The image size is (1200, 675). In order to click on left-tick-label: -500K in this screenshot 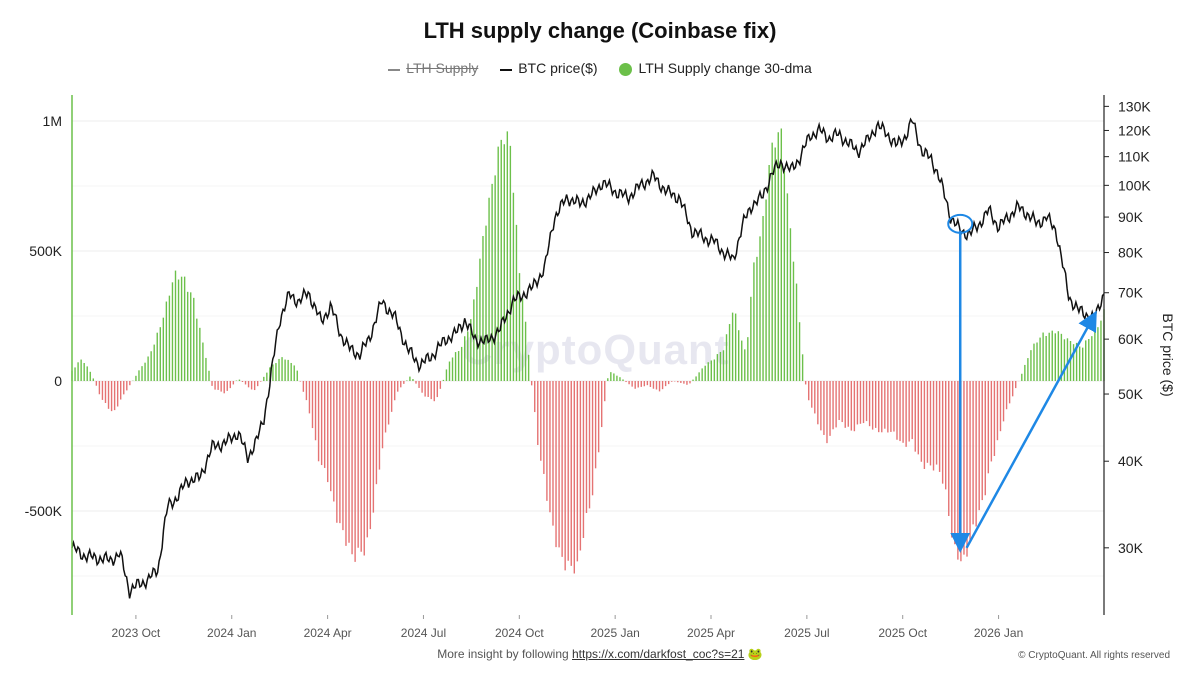, I will do `click(44, 511)`.